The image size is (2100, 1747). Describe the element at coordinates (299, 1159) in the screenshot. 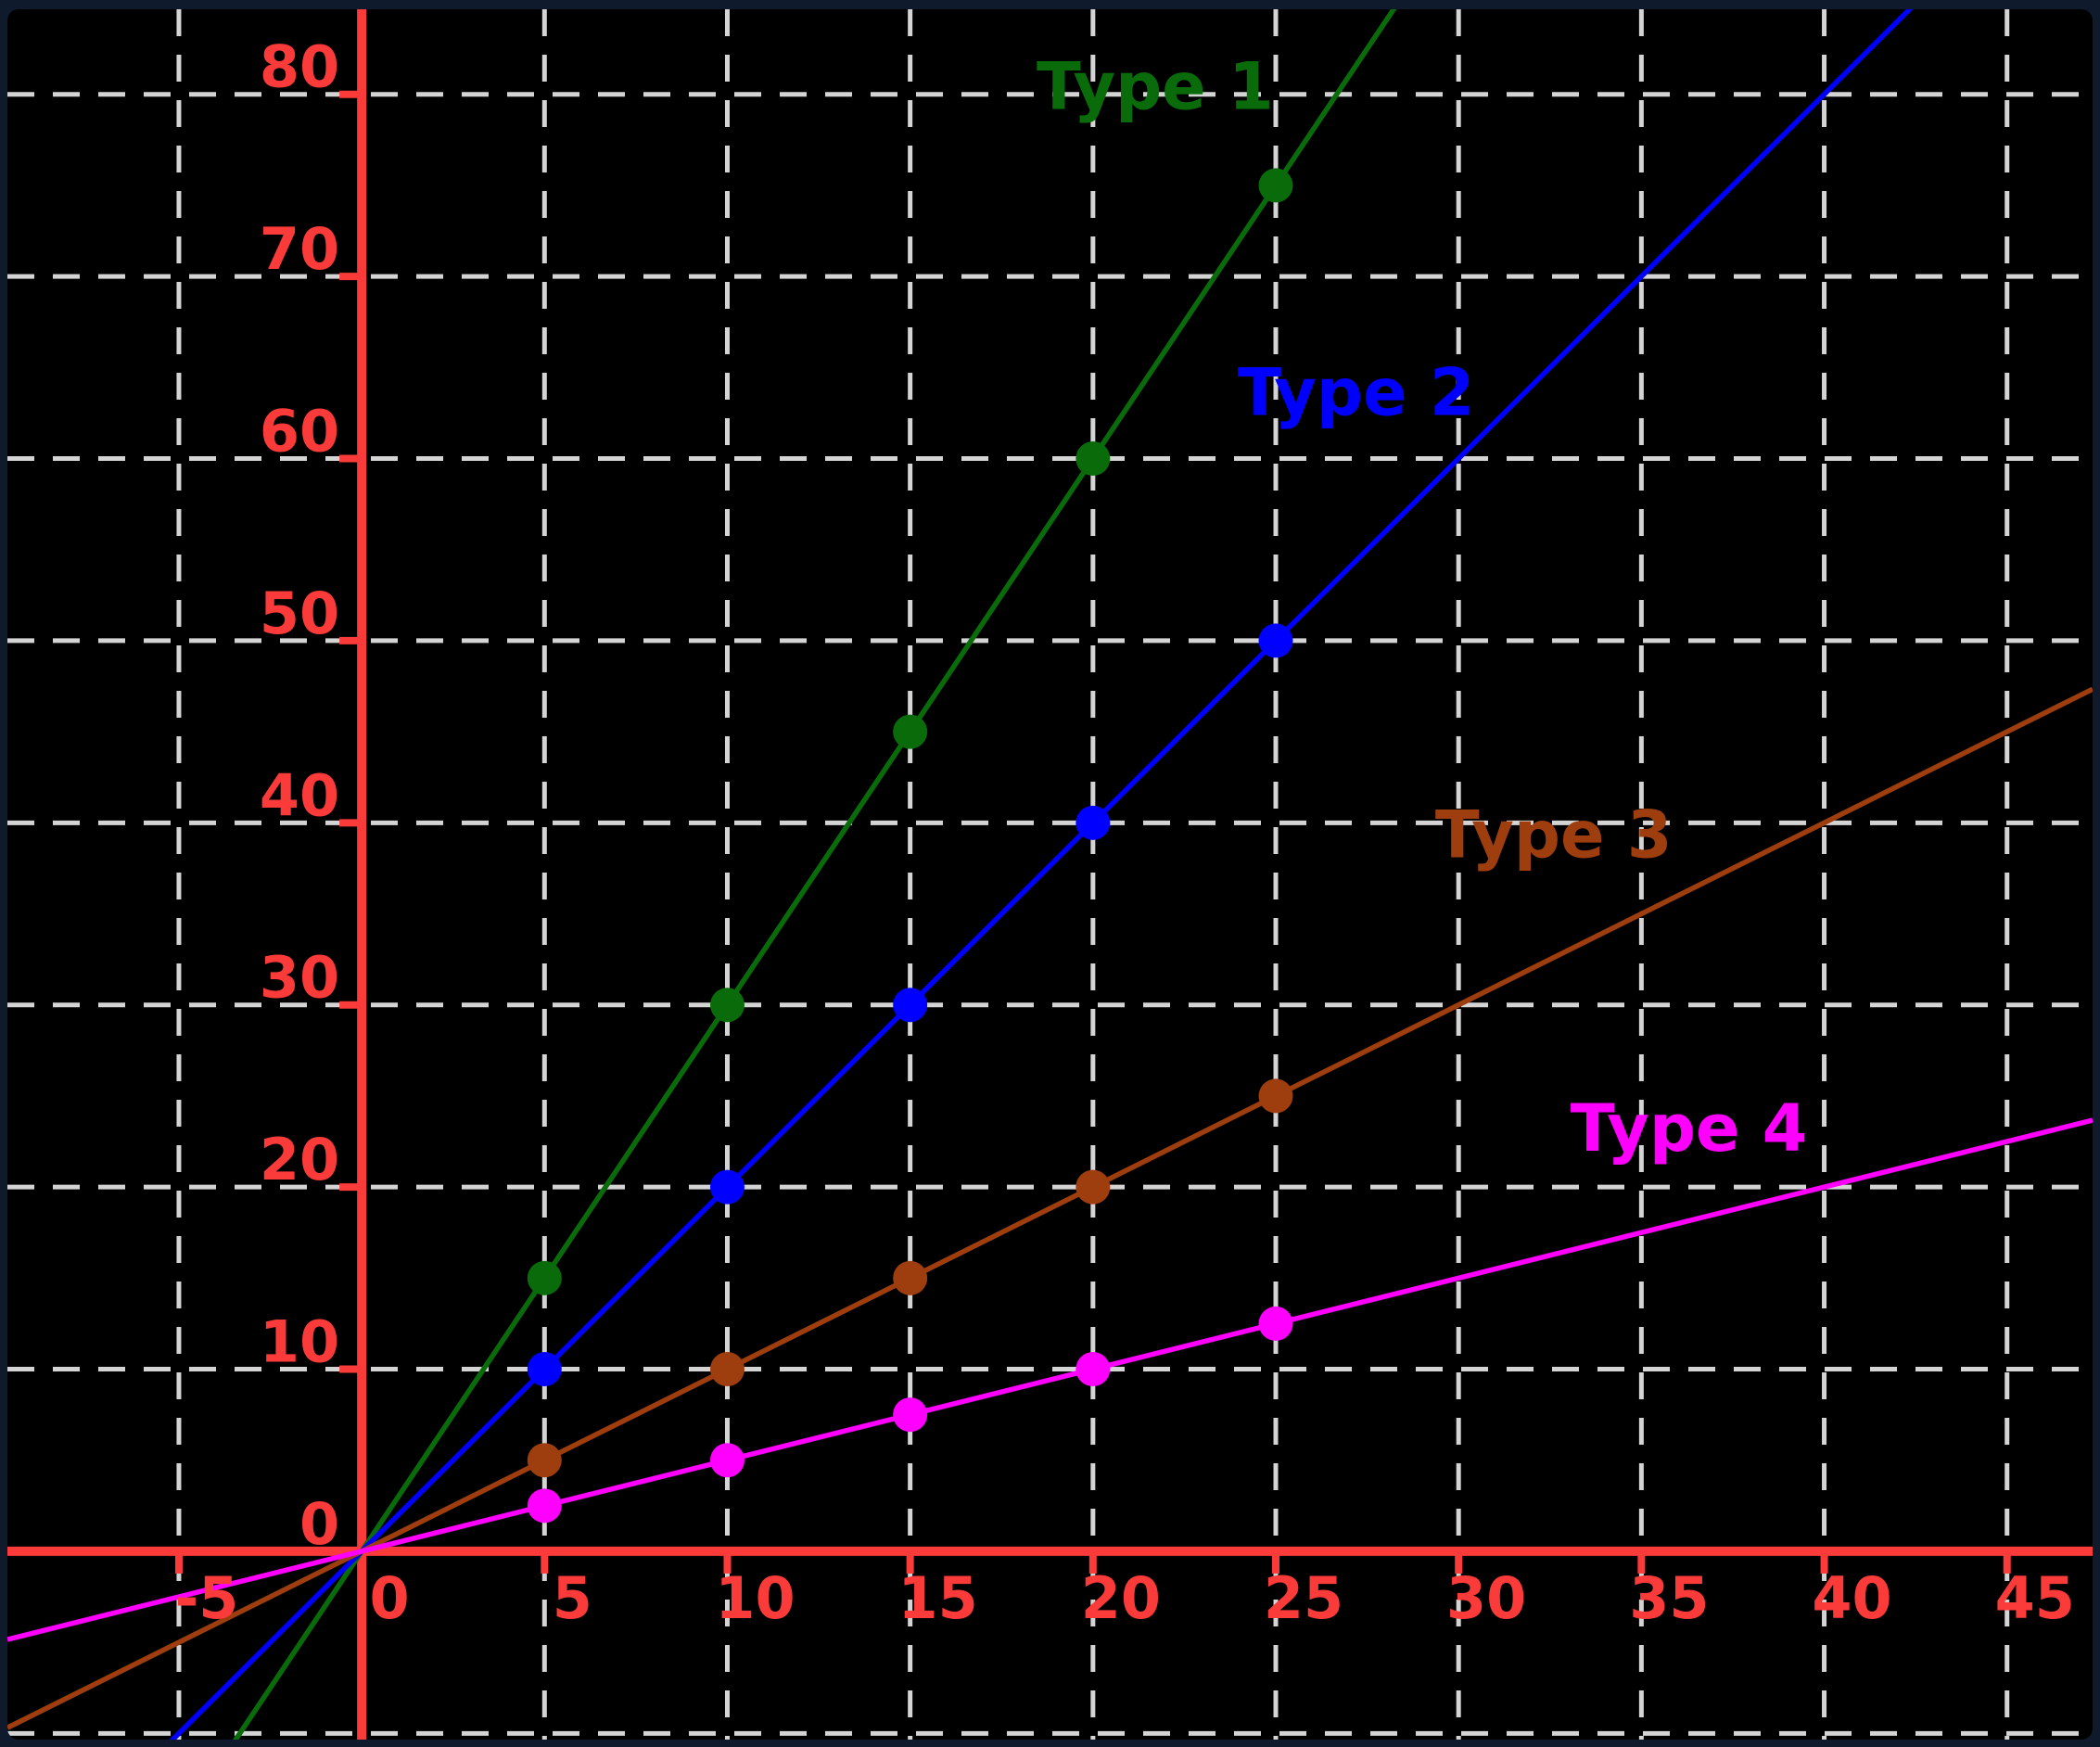

I see `y-tick-label-20: 20` at that location.